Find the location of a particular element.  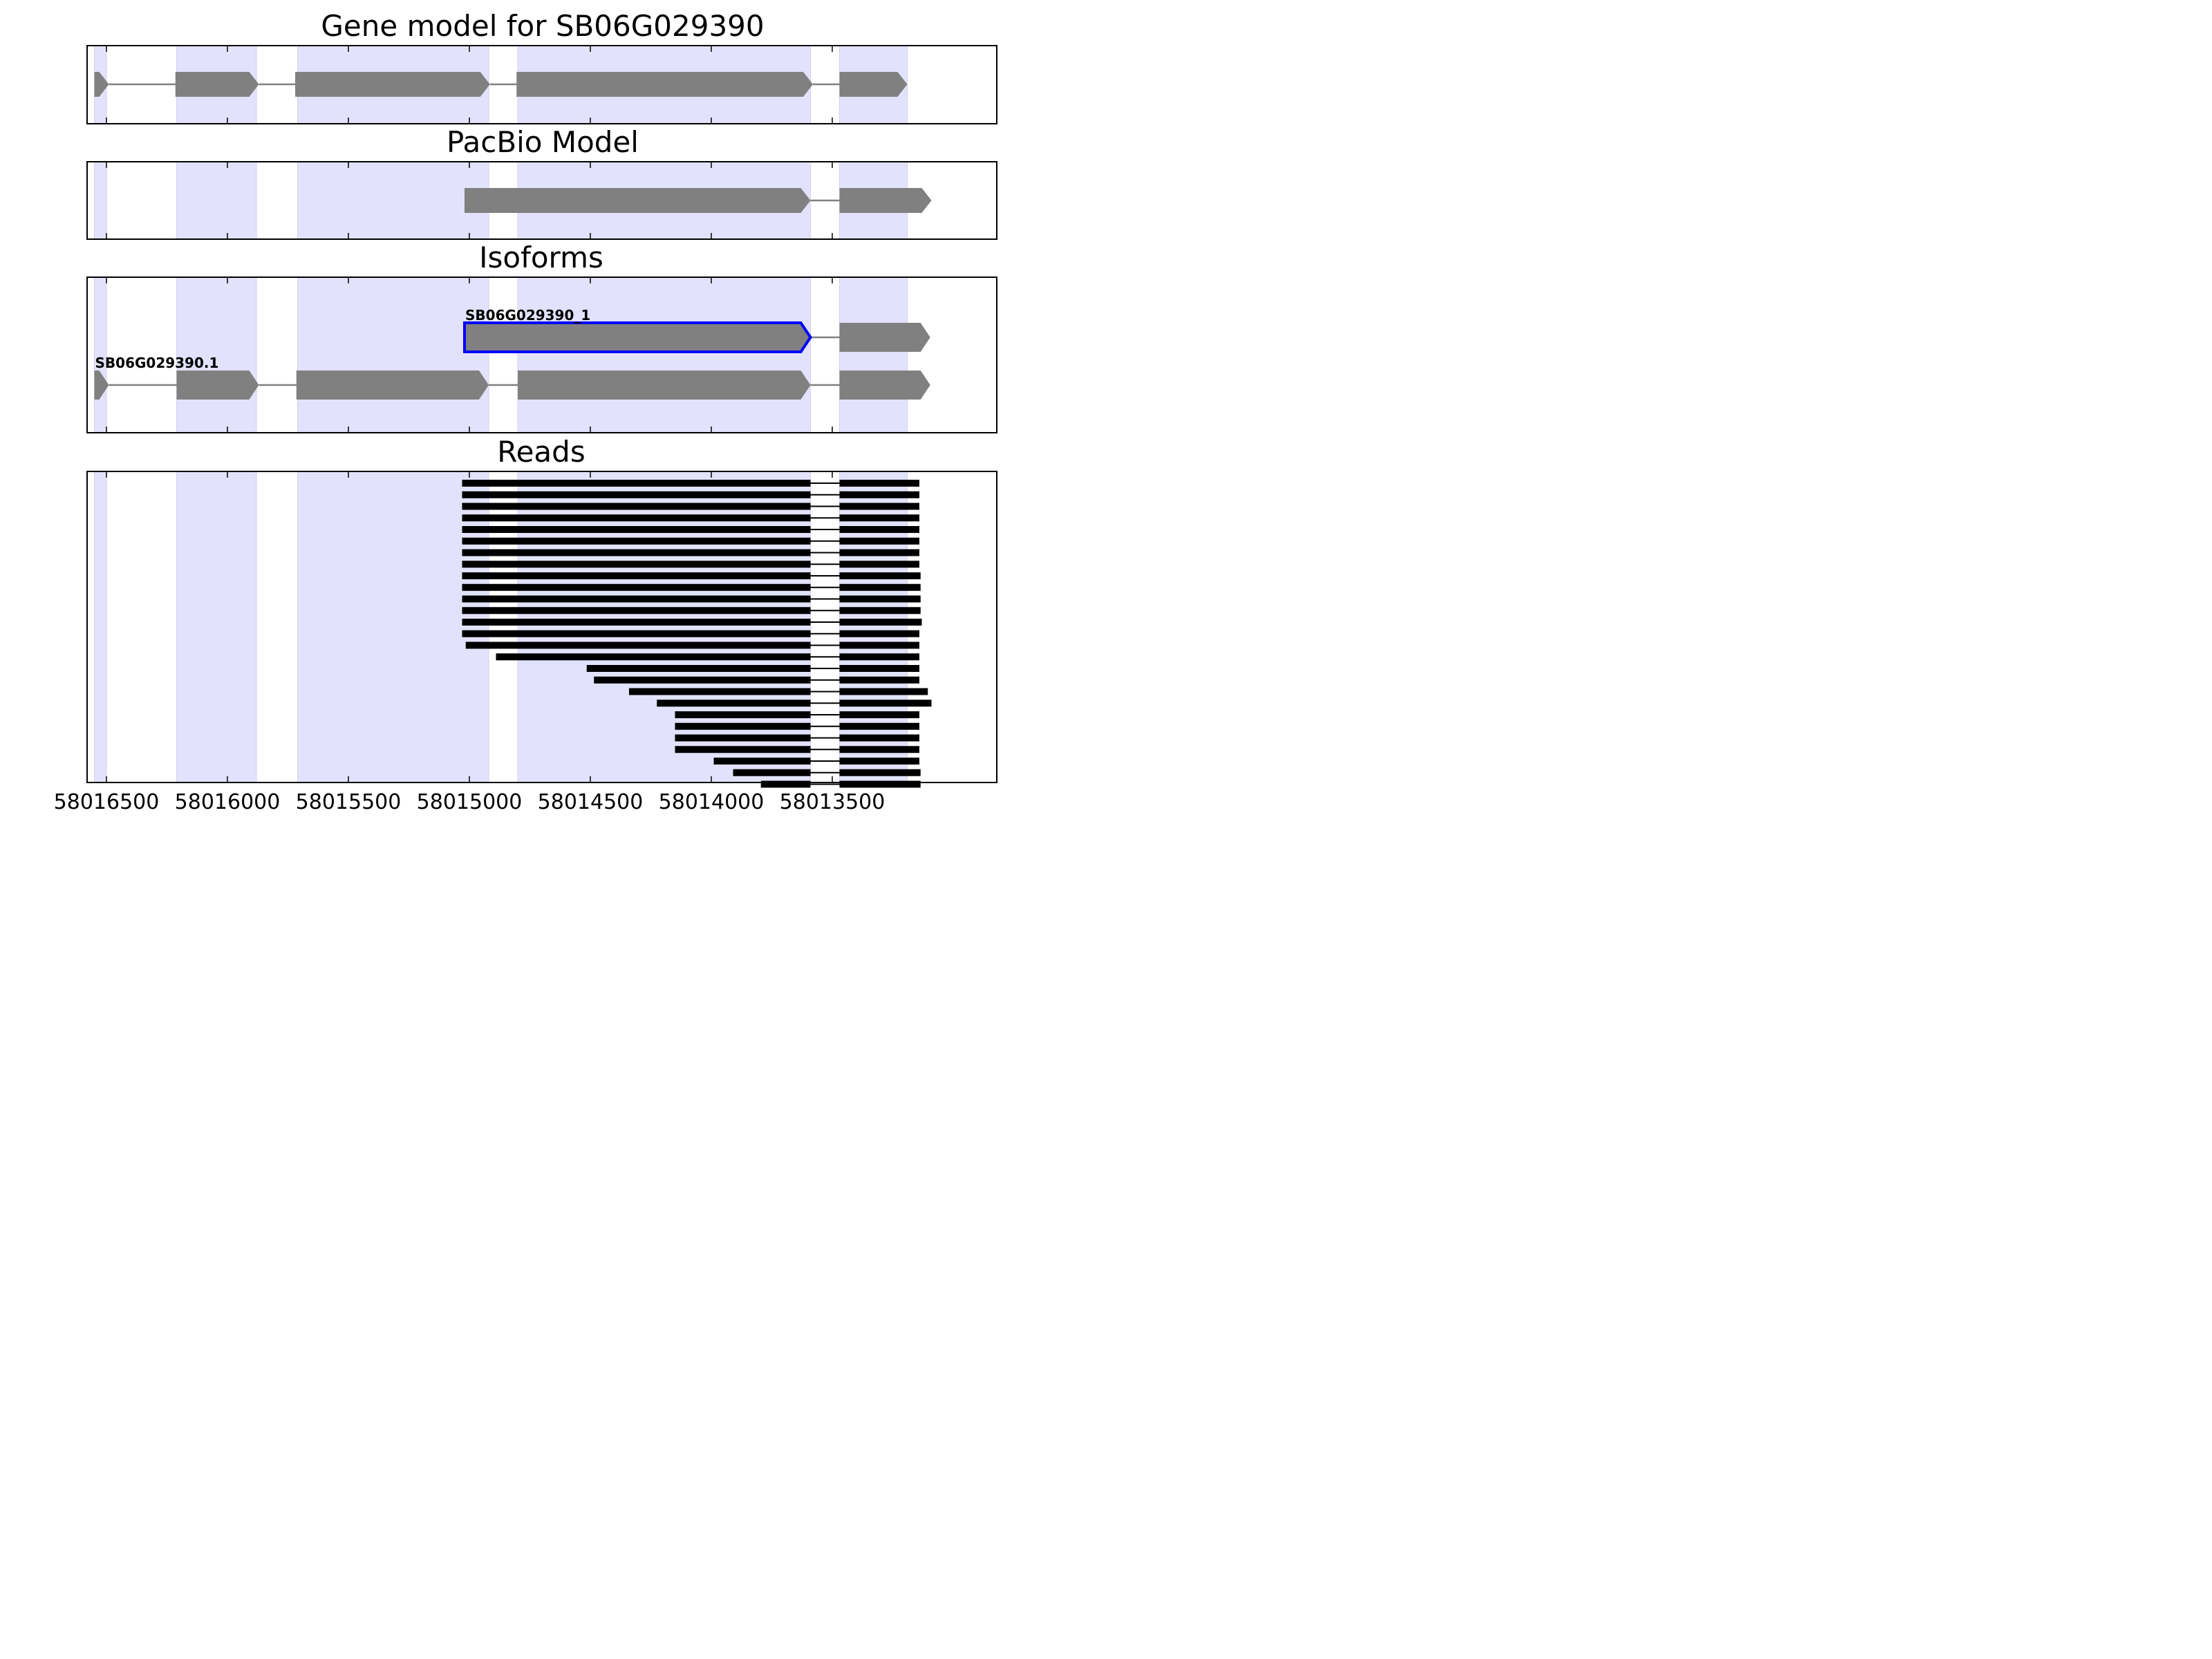

panel-title-reads: Reads is located at coordinates (541, 452).